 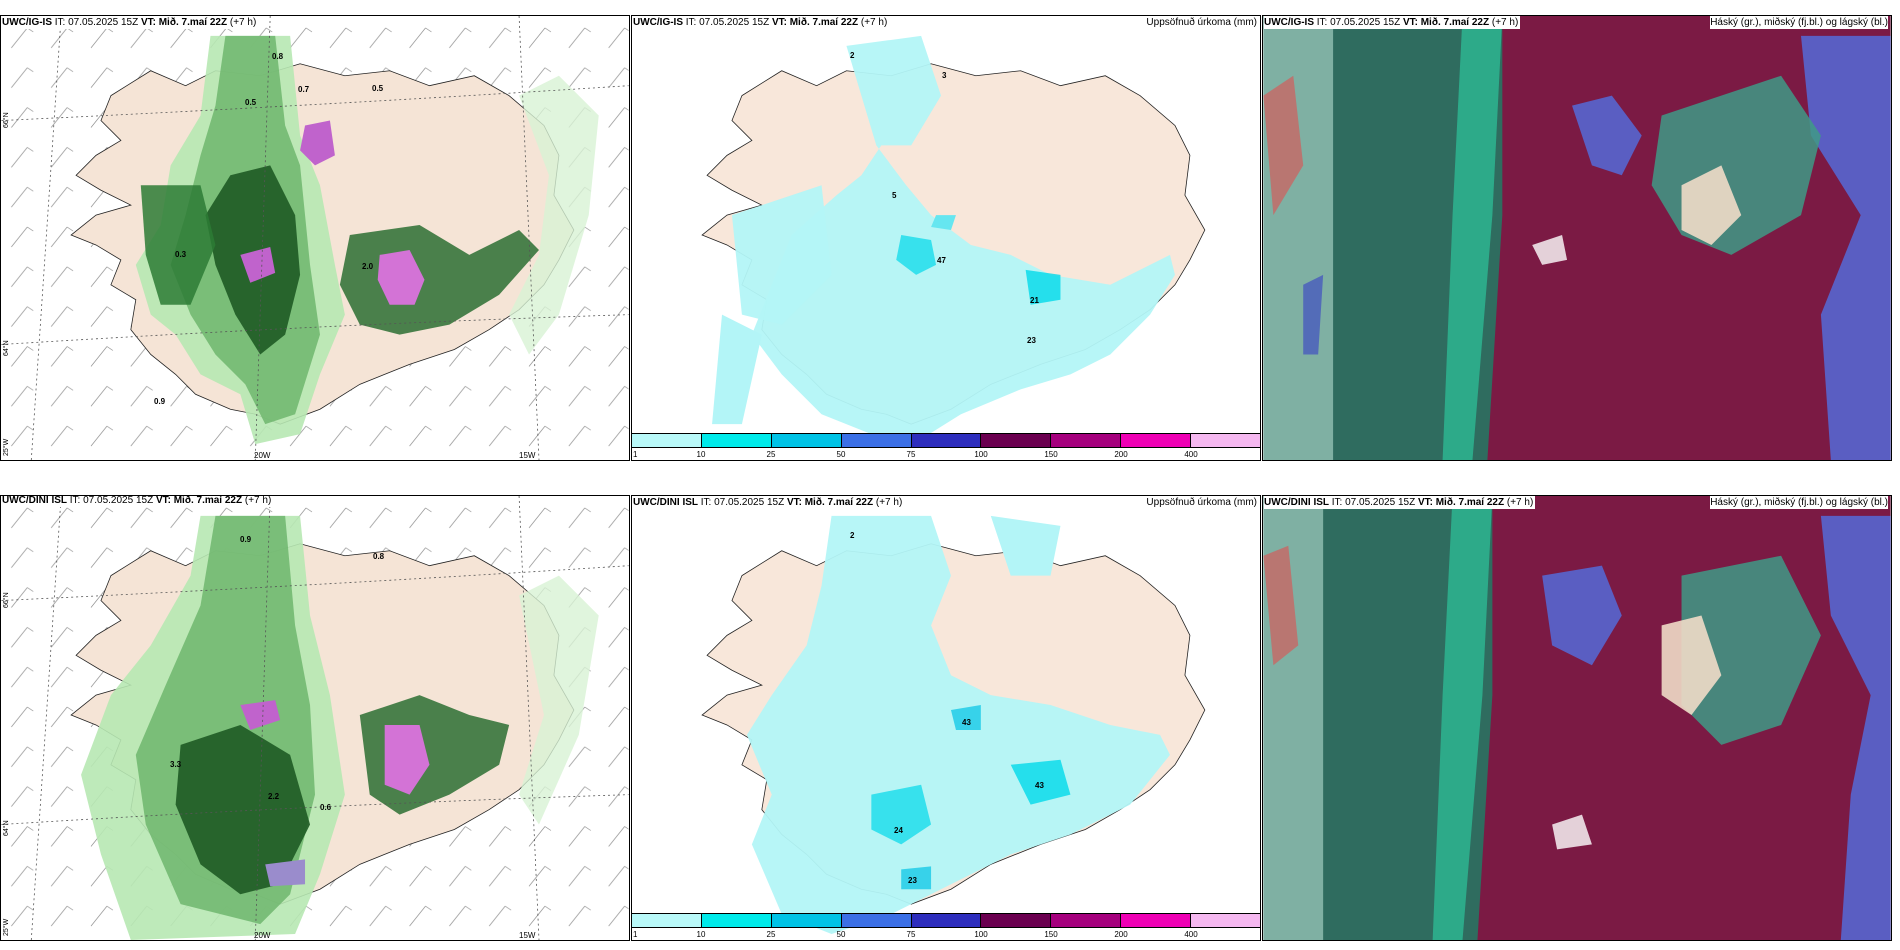 What do you see at coordinates (326, 807) in the screenshot?
I see `map-label: 0.6` at bounding box center [326, 807].